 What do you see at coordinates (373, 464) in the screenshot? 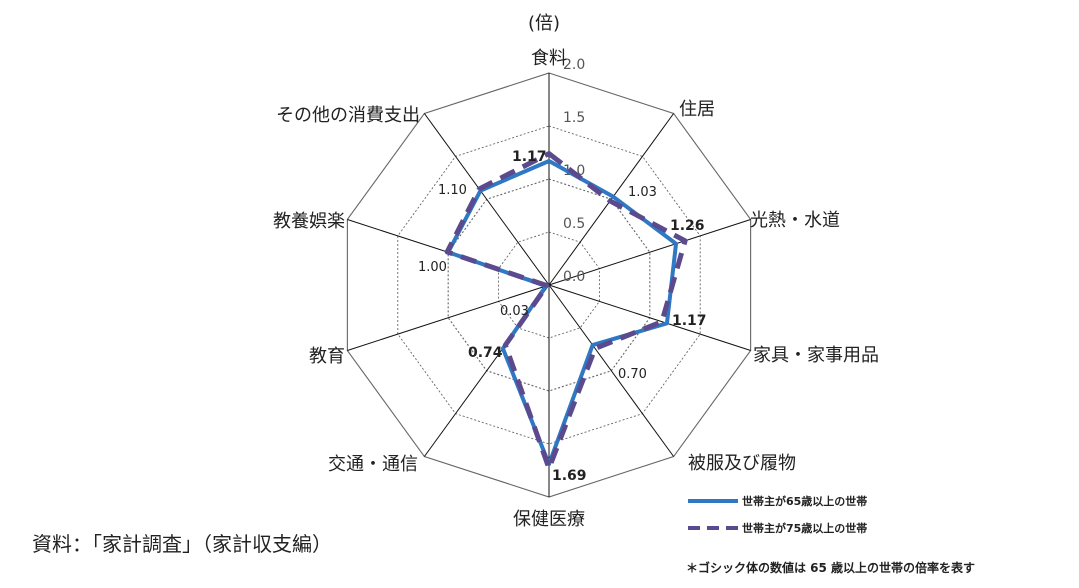
I see `category-label: 交通・通信` at bounding box center [373, 464].